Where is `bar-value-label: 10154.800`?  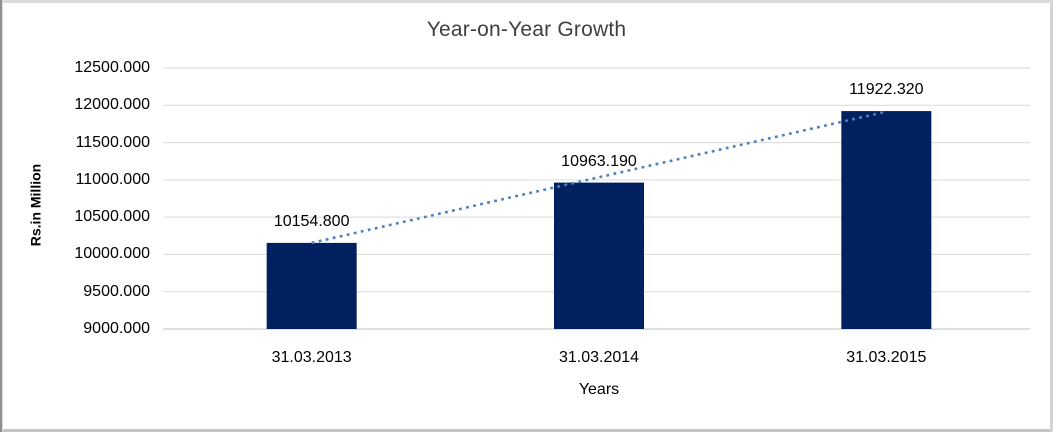
bar-value-label: 10154.800 is located at coordinates (311, 221).